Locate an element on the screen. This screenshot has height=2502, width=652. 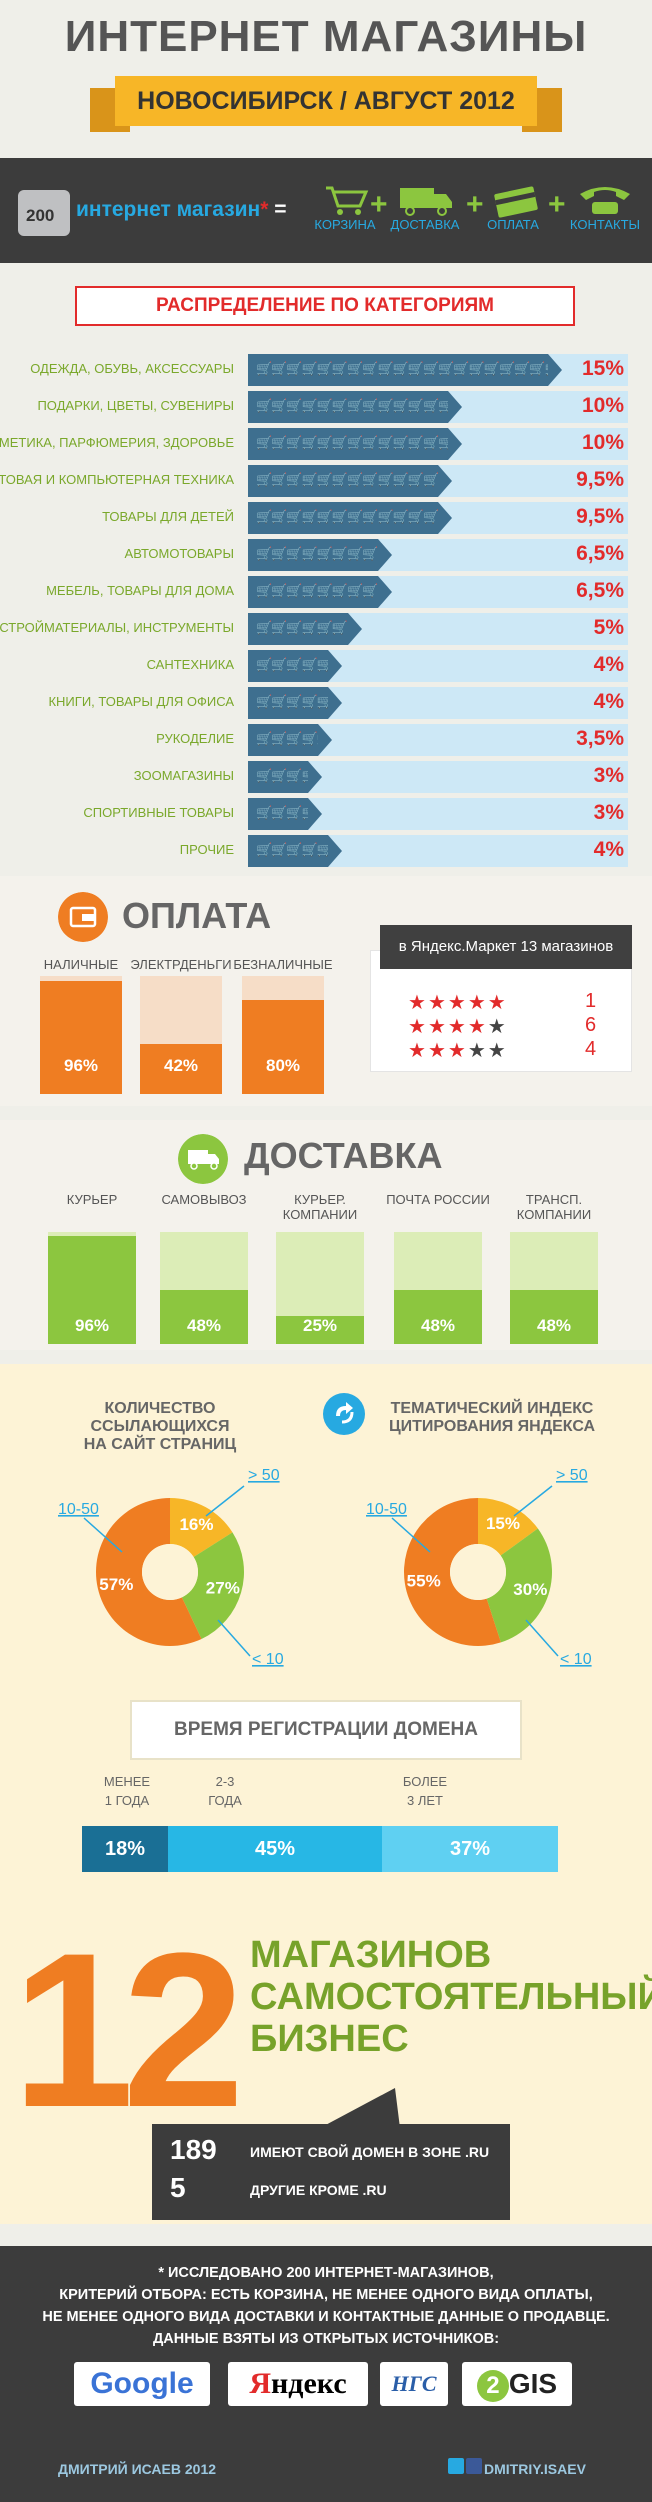
domain-age-segment: 45% is located at coordinates (275, 1849).